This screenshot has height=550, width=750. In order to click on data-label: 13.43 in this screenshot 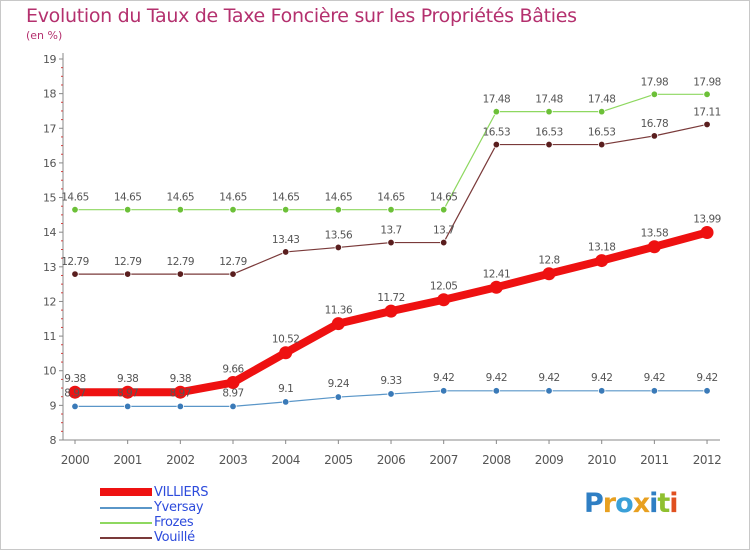, I will do `click(286, 240)`.